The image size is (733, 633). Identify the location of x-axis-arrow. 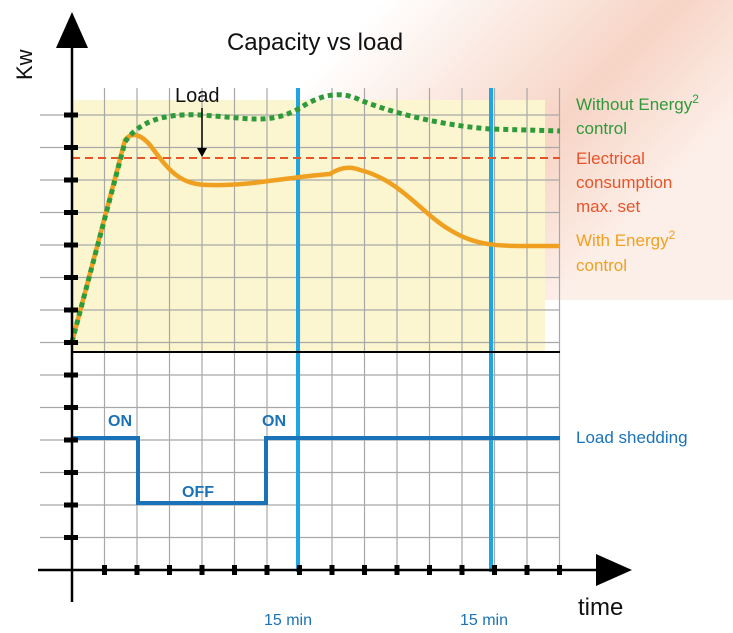
(614, 570).